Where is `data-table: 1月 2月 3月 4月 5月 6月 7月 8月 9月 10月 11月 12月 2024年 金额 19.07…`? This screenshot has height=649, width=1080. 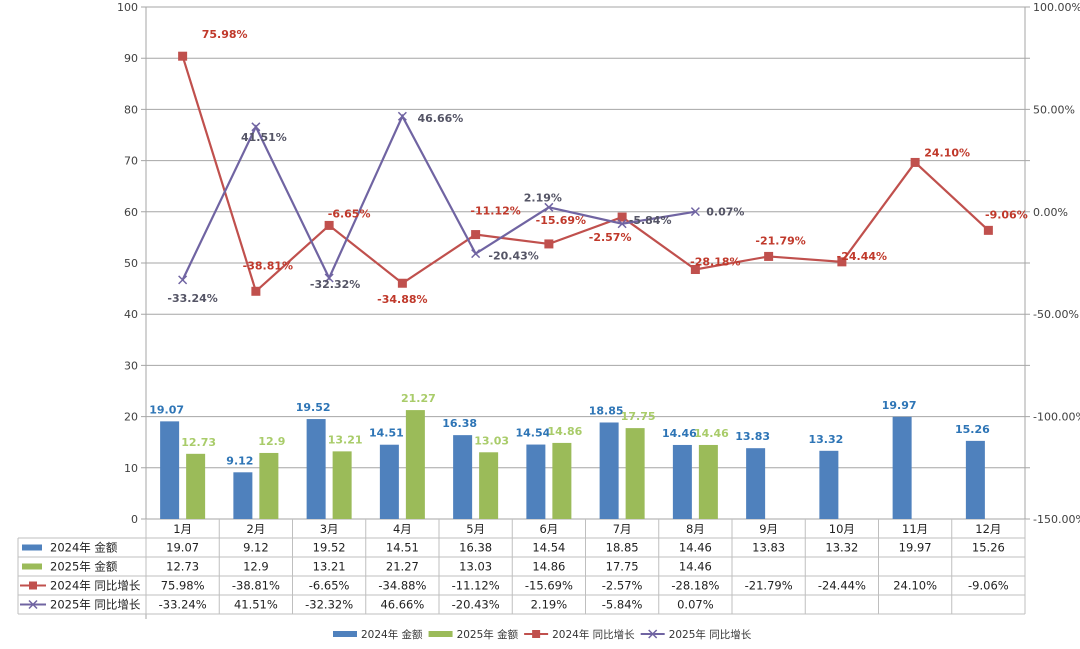
data-table: 1月 2月 3月 4月 5月 6月 7月 8月 9月 10月 11月 12月 2024年 金额 19.07… is located at coordinates (521, 567).